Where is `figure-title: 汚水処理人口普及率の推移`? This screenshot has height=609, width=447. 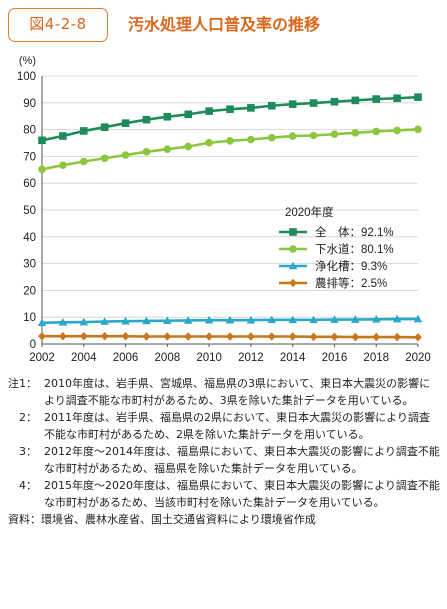
figure-title: 汚水処理人口普及率の推移 is located at coordinates (224, 24).